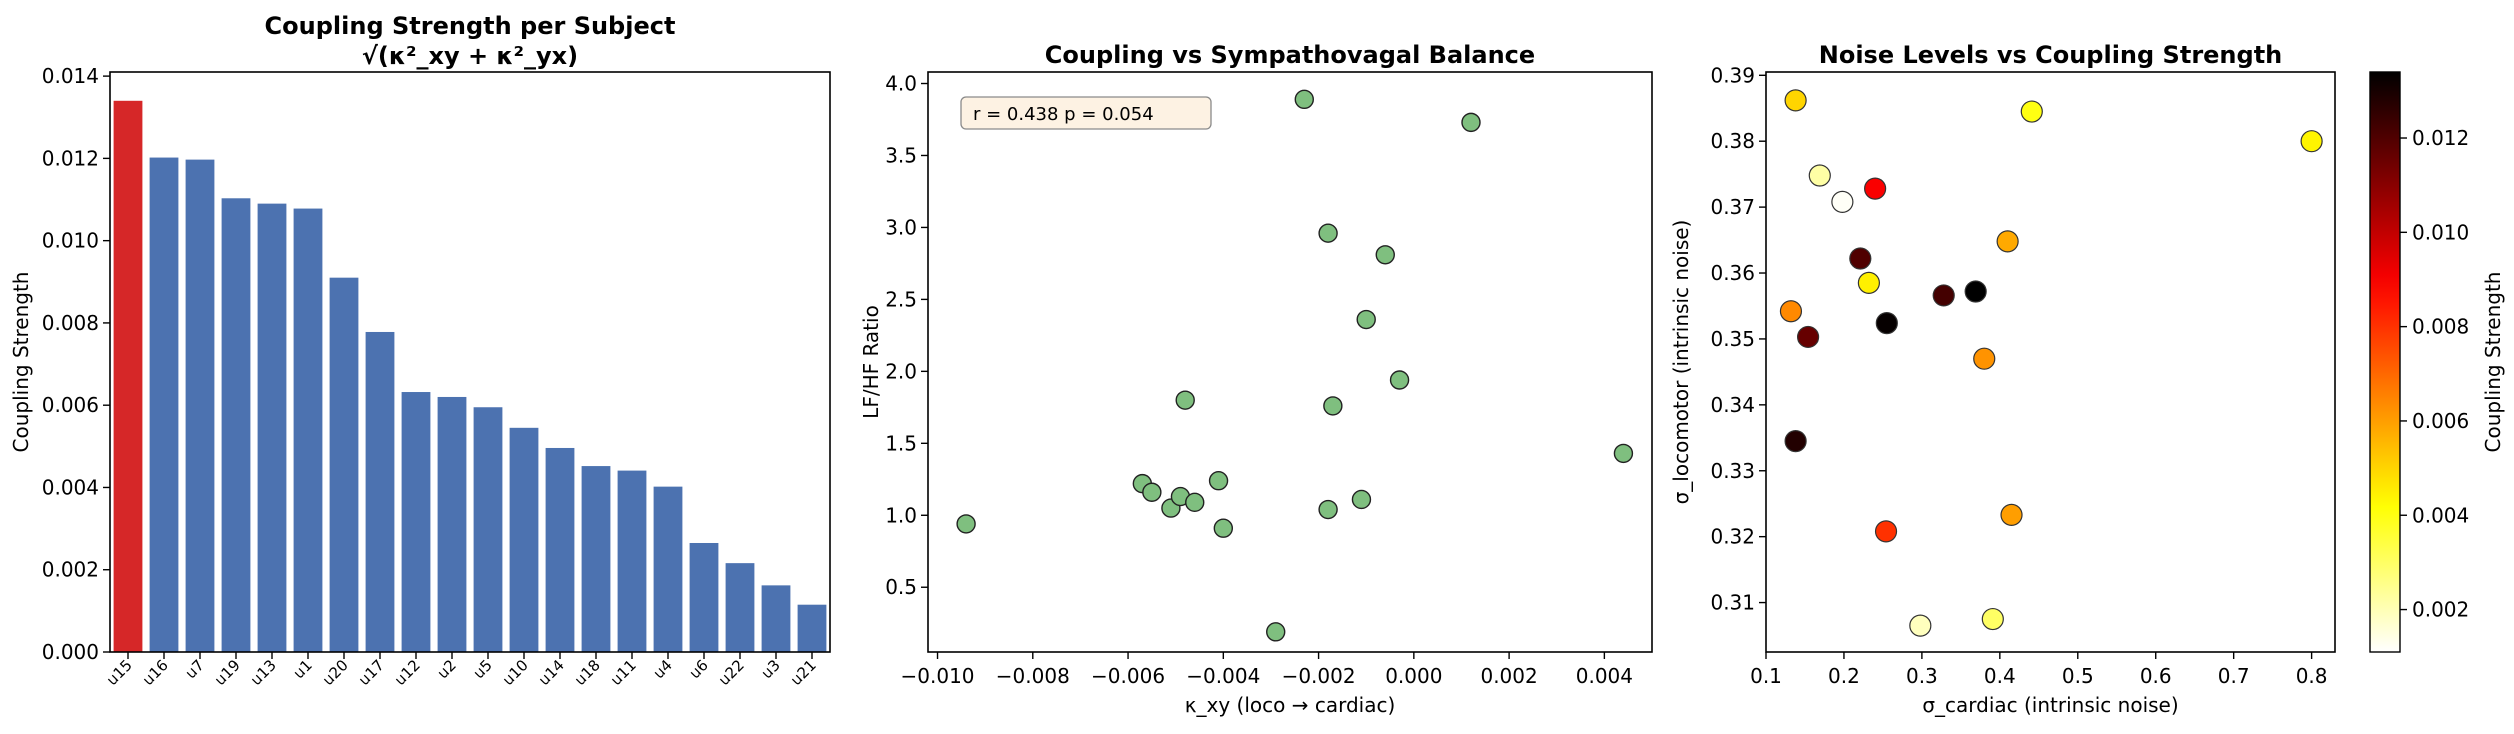 Image resolution: width=2514 pixels, height=734 pixels. I want to click on x-tick-label: 0.2, so click(1844, 676).